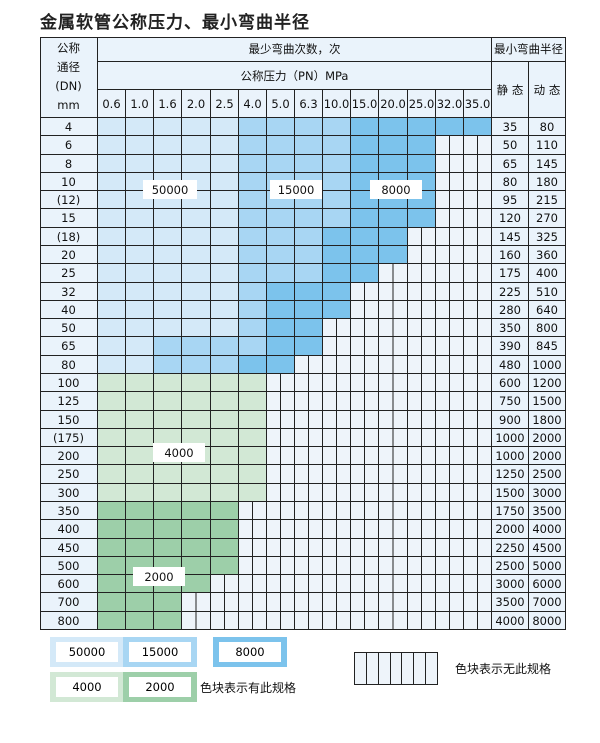 Image resolution: width=600 pixels, height=743 pixels. What do you see at coordinates (510, 273) in the screenshot?
I see `static-radius-cell: 175` at bounding box center [510, 273].